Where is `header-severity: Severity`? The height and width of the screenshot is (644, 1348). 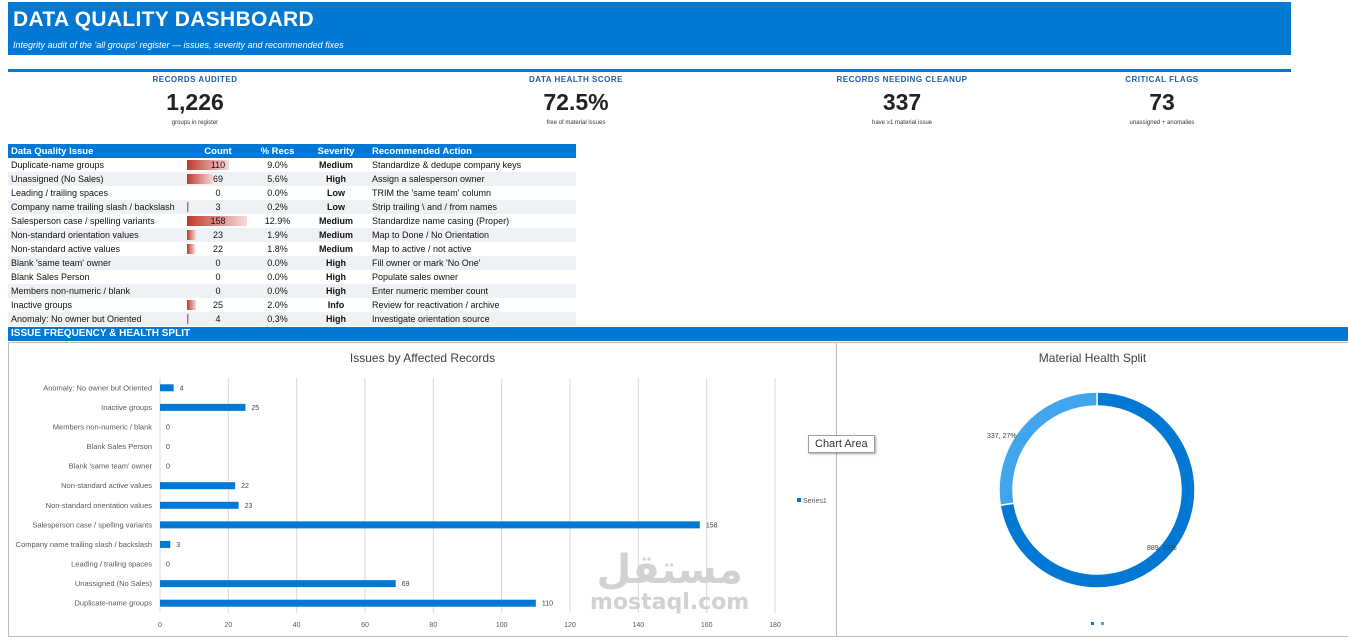
header-severity: Severity is located at coordinates (336, 151).